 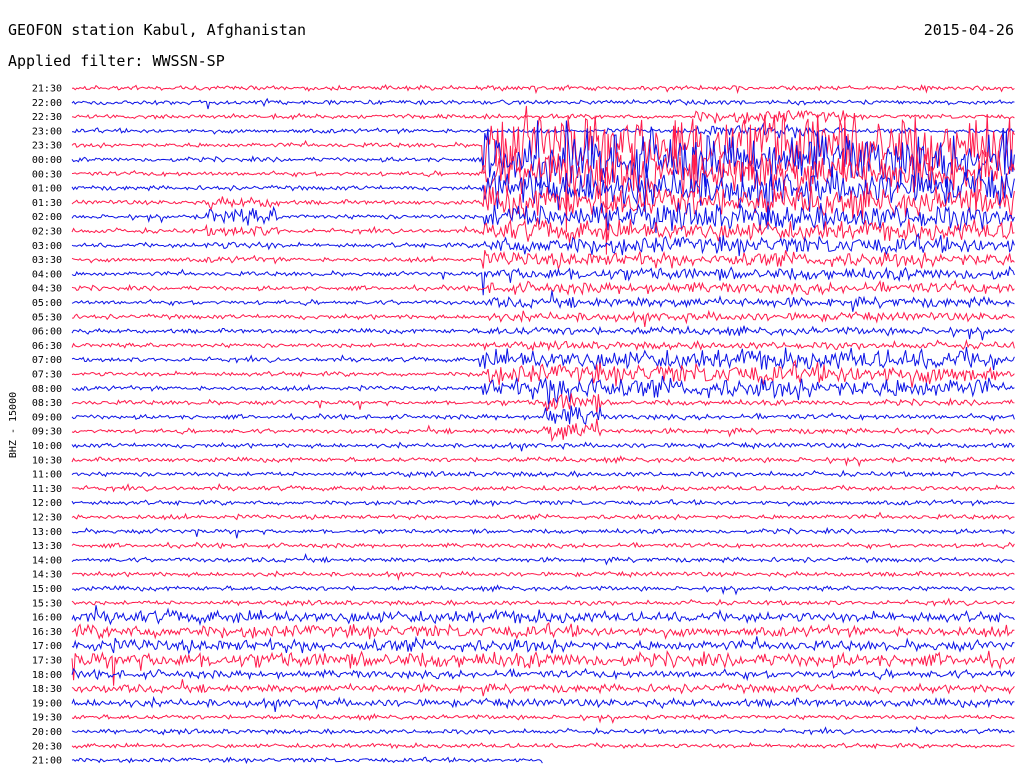 What do you see at coordinates (47, 560) in the screenshot?
I see `row-time-label: 14:00` at bounding box center [47, 560].